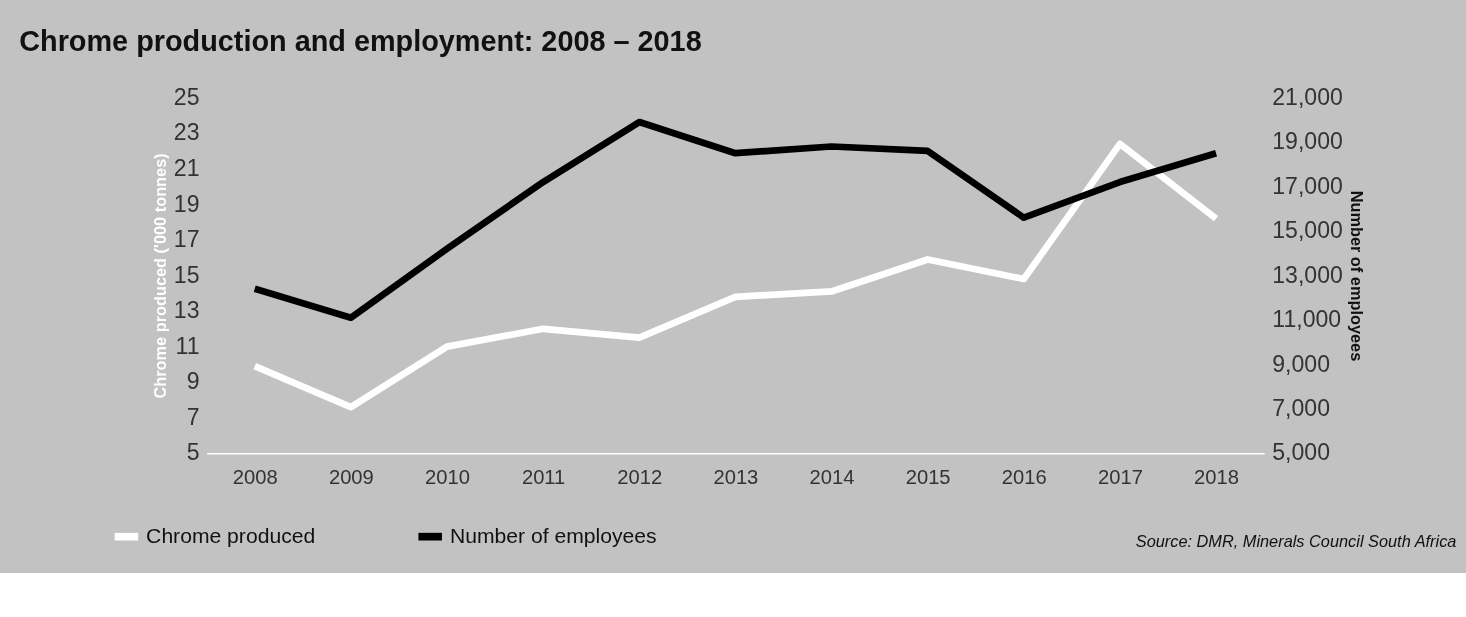 This screenshot has height=617, width=1466. I want to click on legend-label: Chrome produced, so click(231, 536).